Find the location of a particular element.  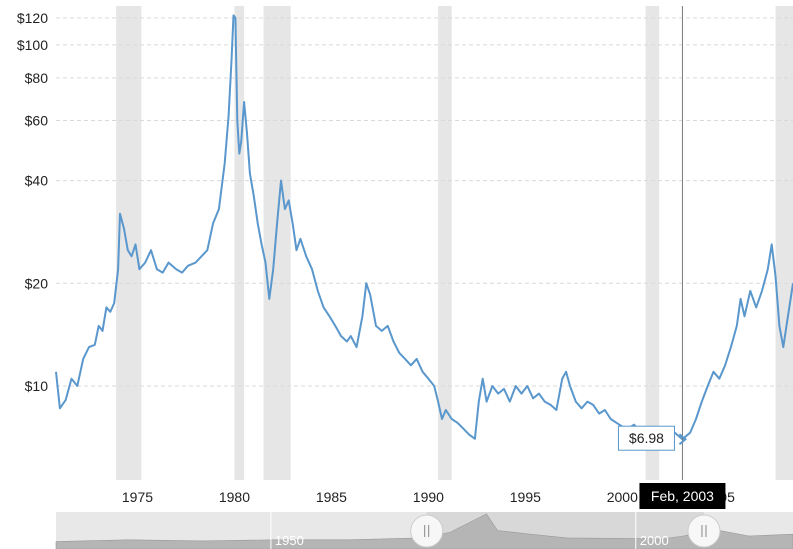

navigator-right-handle is located at coordinates (704, 531).